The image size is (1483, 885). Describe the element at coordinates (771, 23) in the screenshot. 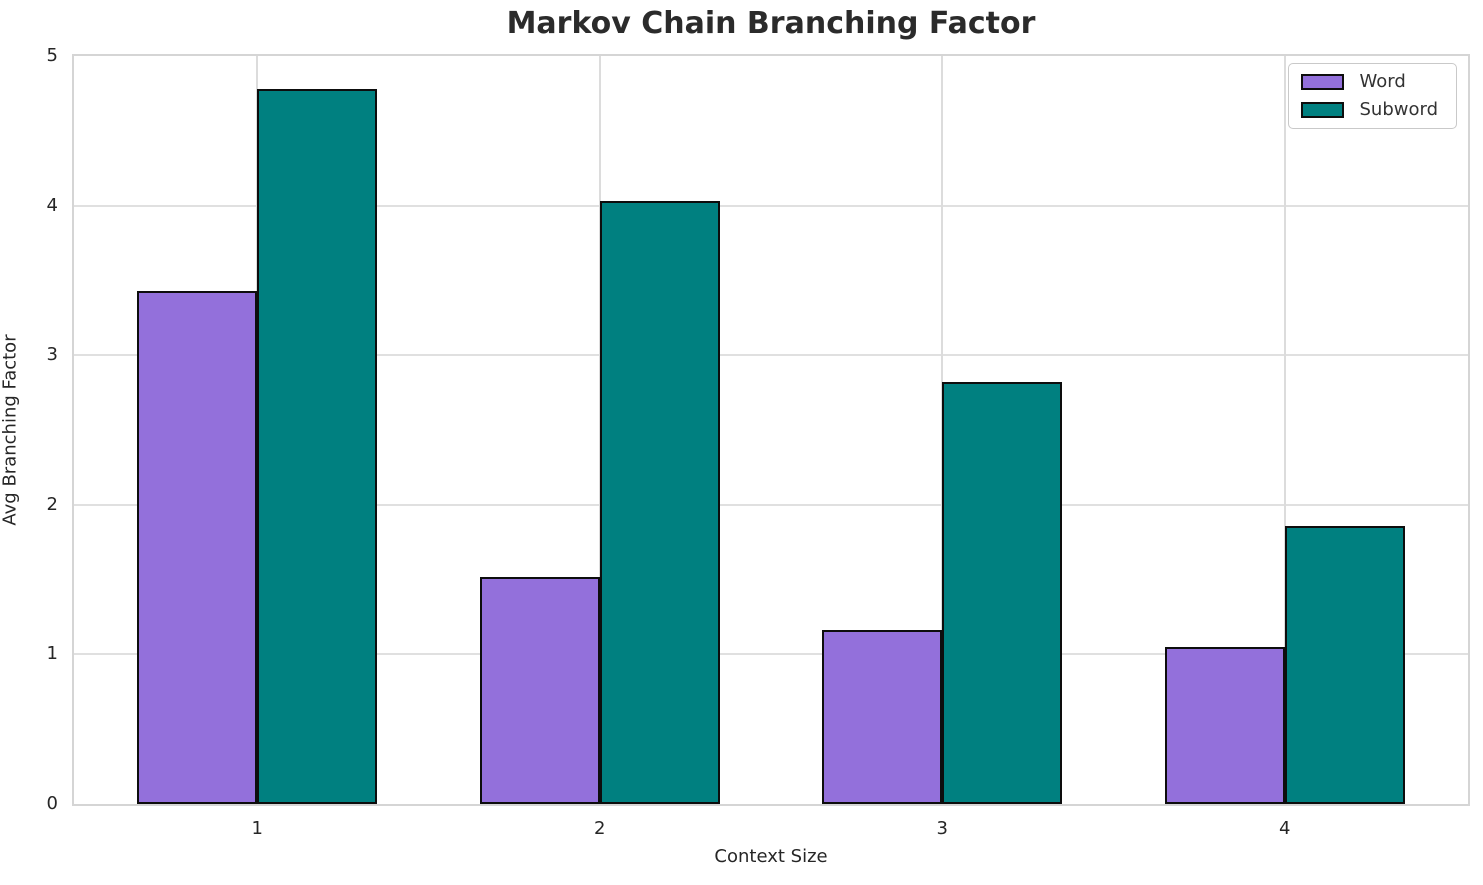

I see `chart-title: Markov Chain Branching Factor` at that location.